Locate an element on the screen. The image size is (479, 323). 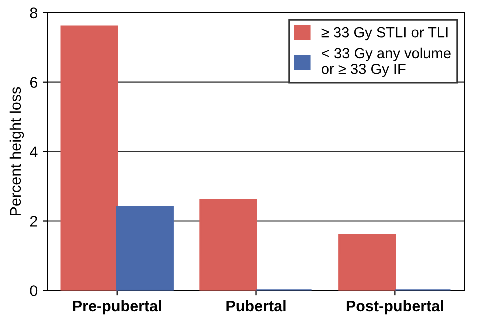
y-tick-label: 6 is located at coordinates (34, 82).